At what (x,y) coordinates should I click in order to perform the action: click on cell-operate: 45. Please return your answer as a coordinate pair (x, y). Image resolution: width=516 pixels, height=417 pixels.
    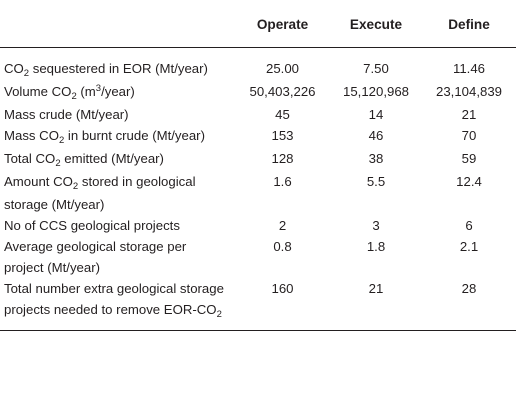
    Looking at the image, I should click on (282, 114).